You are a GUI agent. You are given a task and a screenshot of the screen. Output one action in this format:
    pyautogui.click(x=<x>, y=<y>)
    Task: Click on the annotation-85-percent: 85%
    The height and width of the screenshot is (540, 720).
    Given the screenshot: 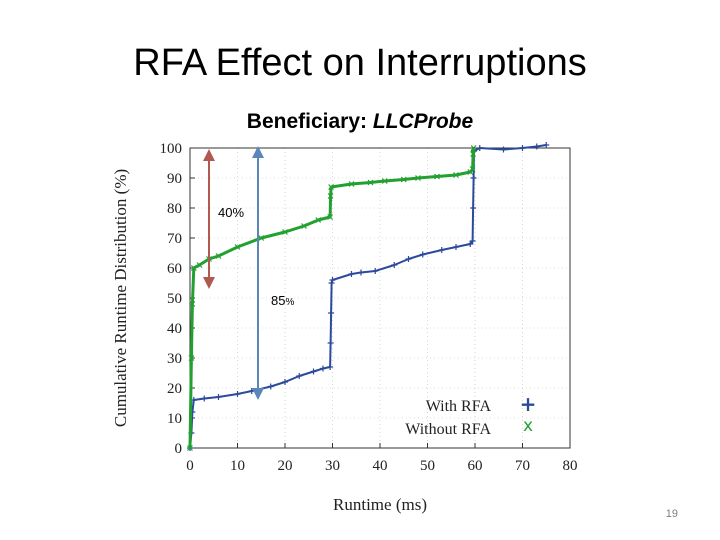 What is the action you would take?
    pyautogui.click(x=282, y=300)
    